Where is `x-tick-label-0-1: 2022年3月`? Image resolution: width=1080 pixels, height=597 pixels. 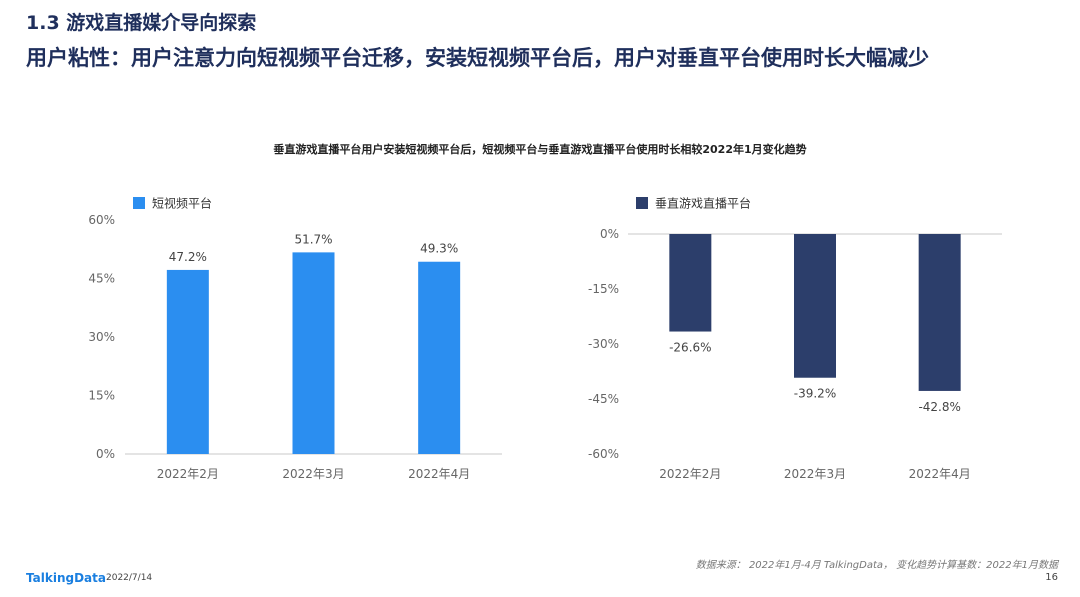
x-tick-label-0-1: 2022年3月 is located at coordinates (313, 474).